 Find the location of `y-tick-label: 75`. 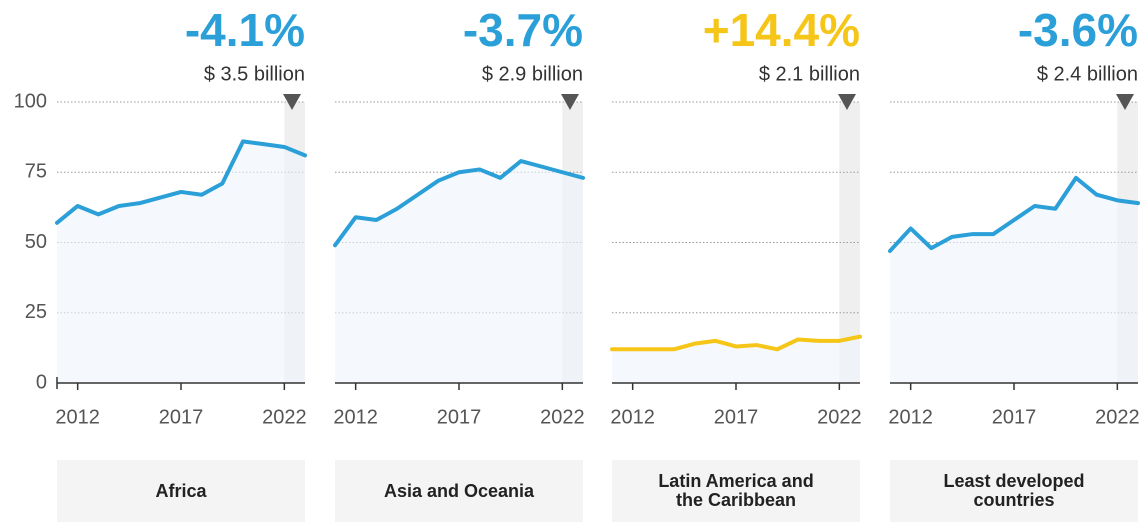

y-tick-label: 75 is located at coordinates (36, 172).